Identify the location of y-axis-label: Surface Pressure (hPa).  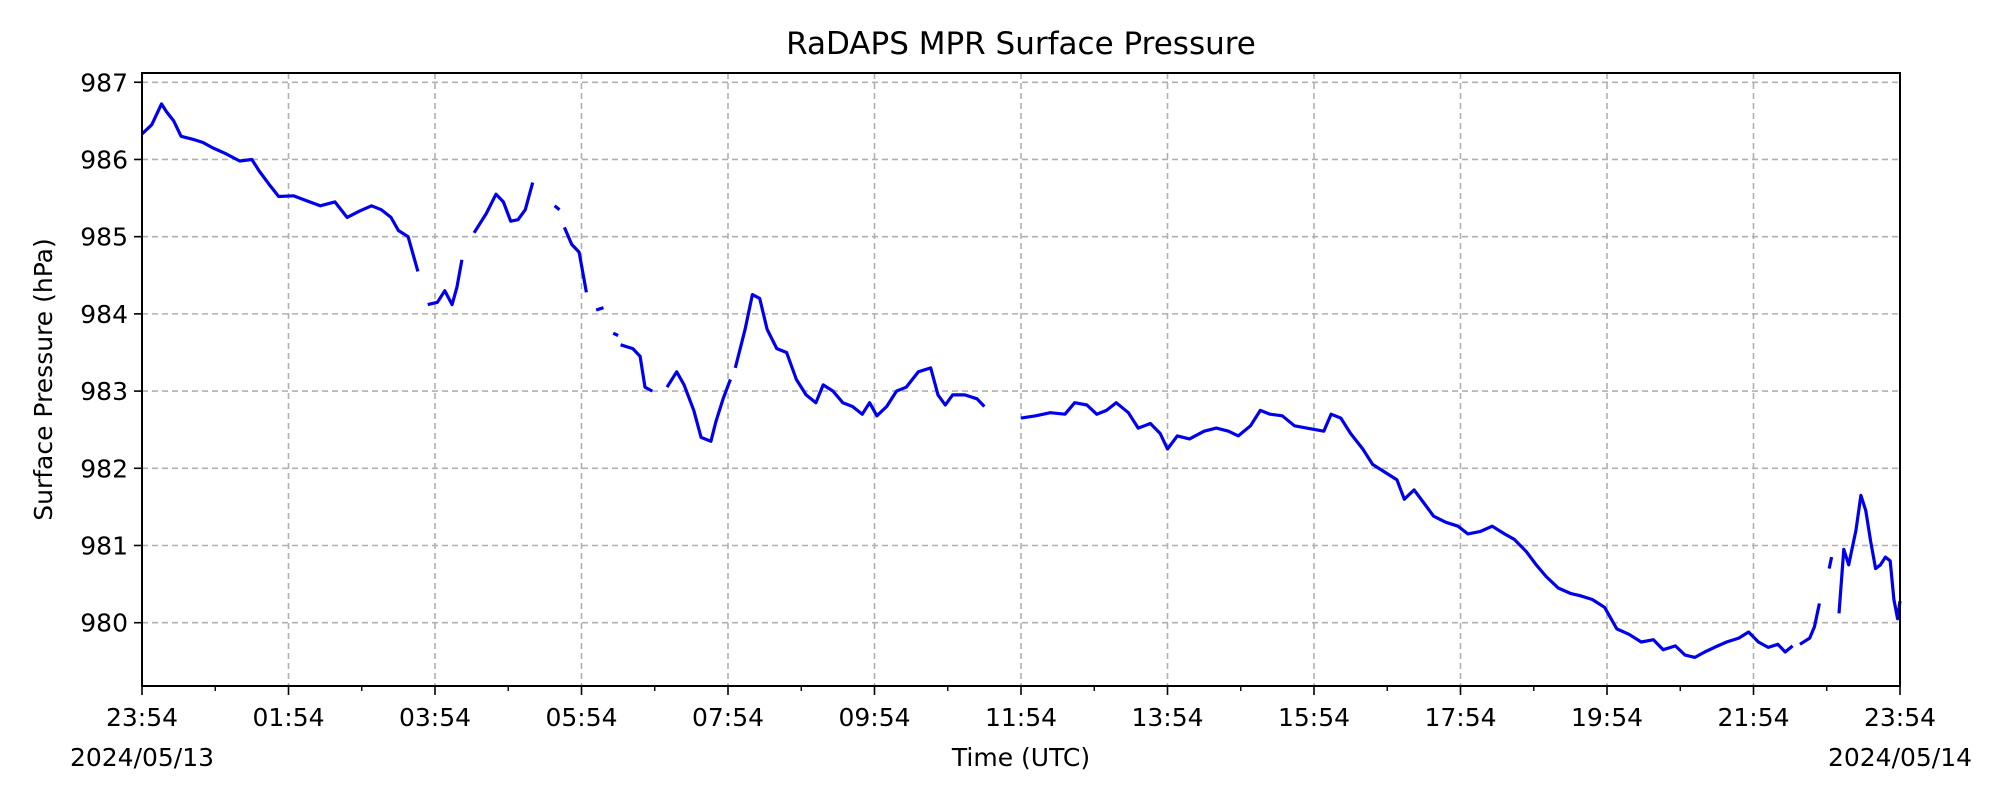
(43, 379).